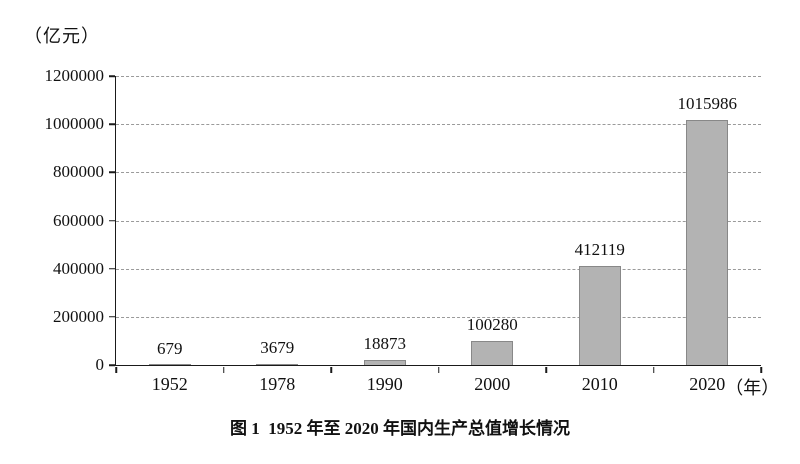 The image size is (800, 464). I want to click on x-axis-tick-label: 2000, so click(492, 384).